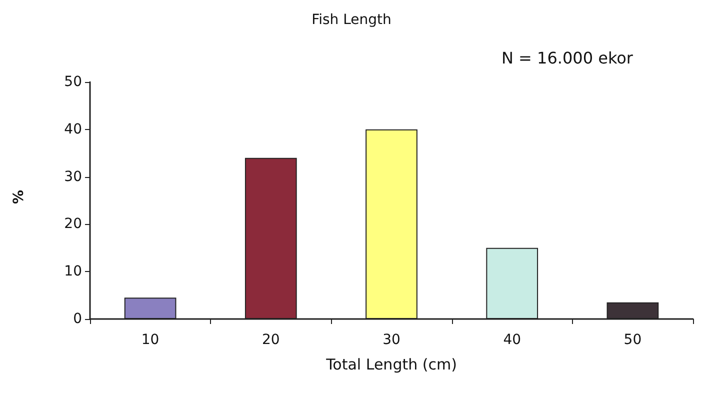  Describe the element at coordinates (150, 340) in the screenshot. I see `x-tick-label: 10` at that location.